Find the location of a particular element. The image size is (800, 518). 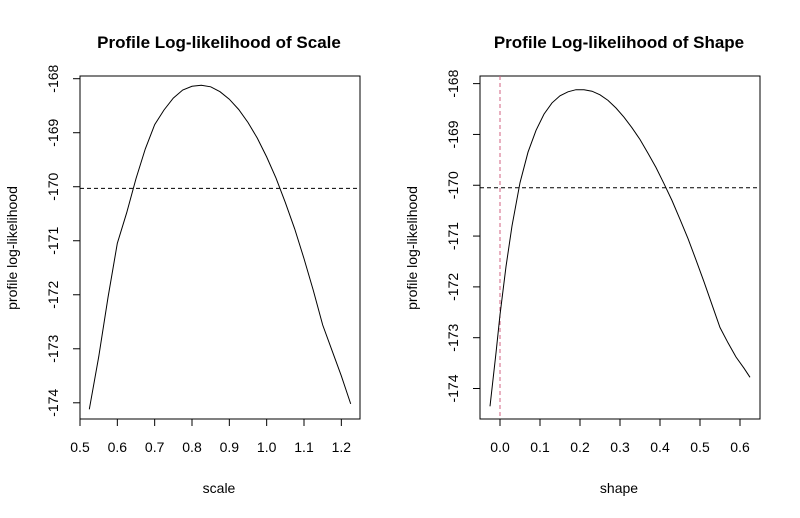

x-tick-label: 0.2 is located at coordinates (580, 447).